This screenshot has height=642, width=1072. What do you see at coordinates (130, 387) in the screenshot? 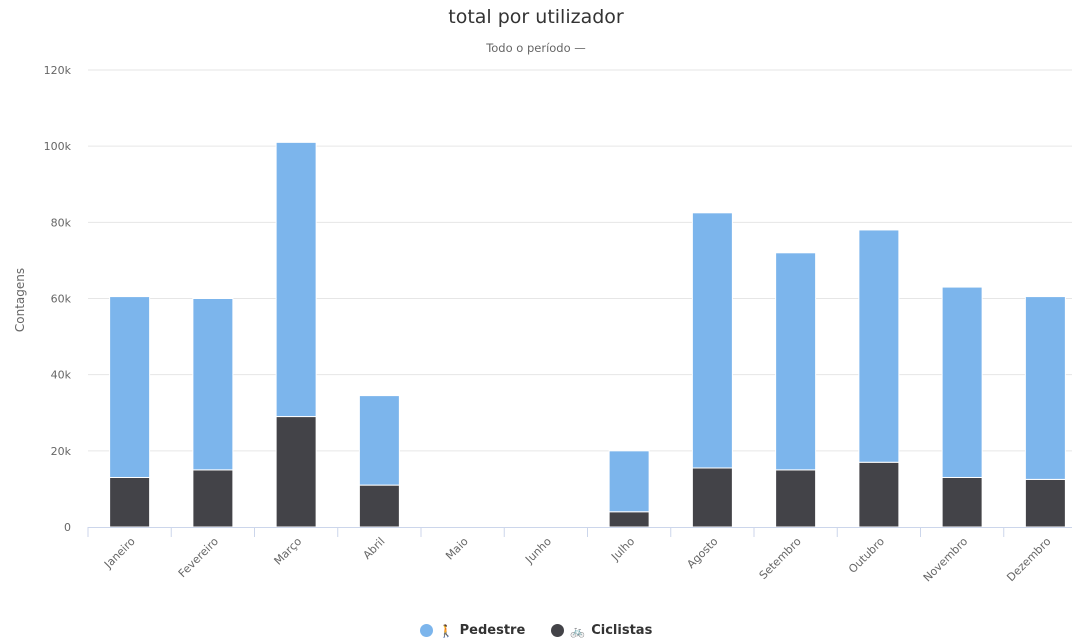
I see `bar-pedestre-janeiro` at bounding box center [130, 387].